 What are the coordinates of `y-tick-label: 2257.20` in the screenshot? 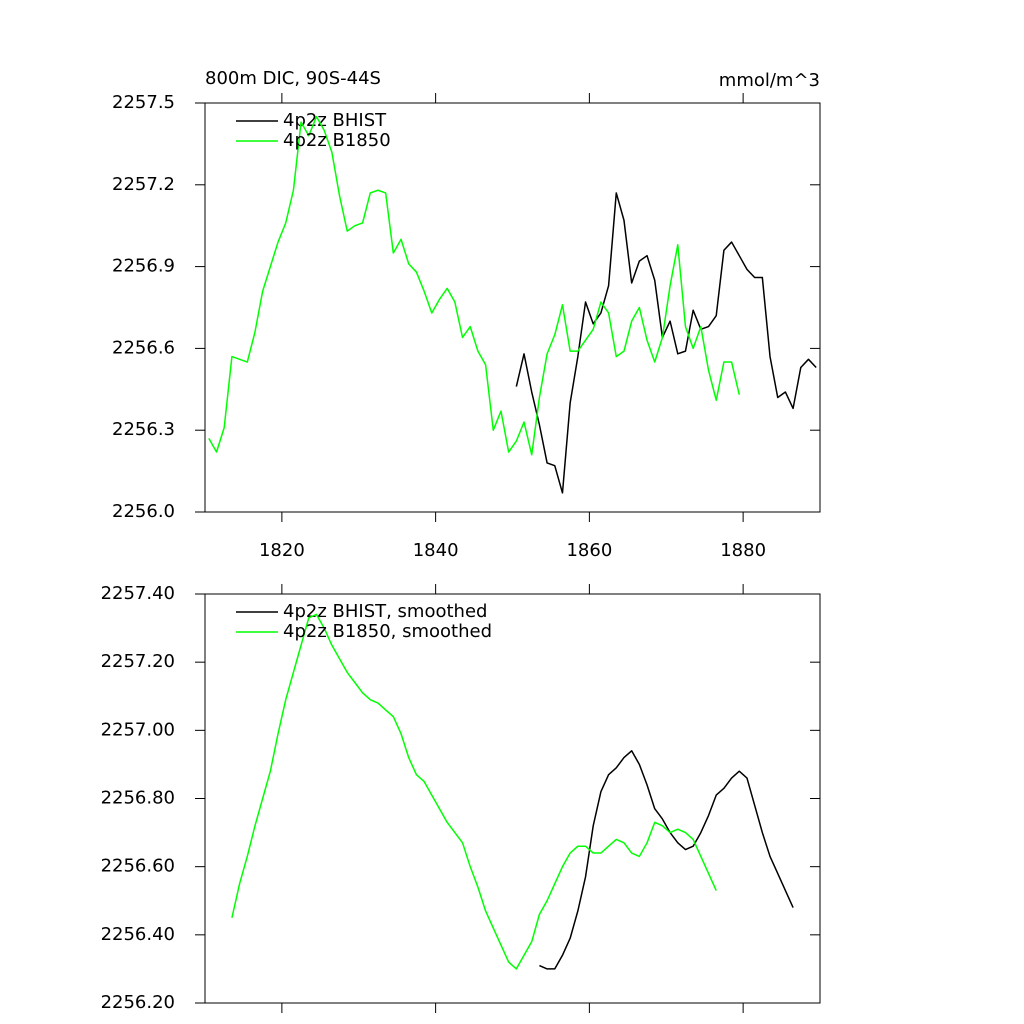 It's located at (138, 661).